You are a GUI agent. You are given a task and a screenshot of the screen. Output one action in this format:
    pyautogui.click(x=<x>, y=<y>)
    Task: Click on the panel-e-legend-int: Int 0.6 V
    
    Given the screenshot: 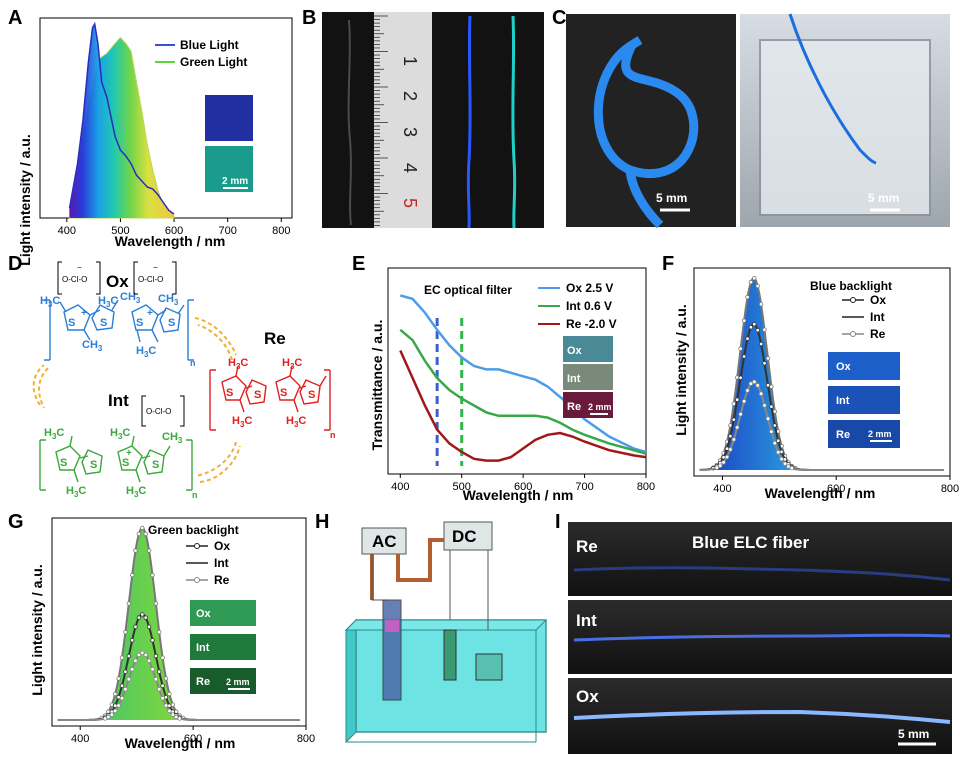 What is the action you would take?
    pyautogui.click(x=589, y=306)
    